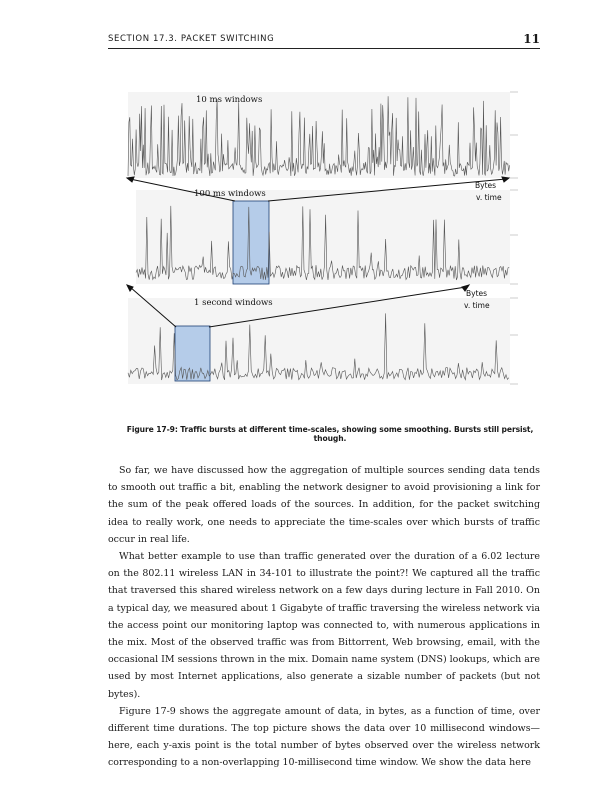 The width and height of the screenshot is (612, 792). Describe the element at coordinates (318, 136) in the screenshot. I see `trace-10ms` at that location.